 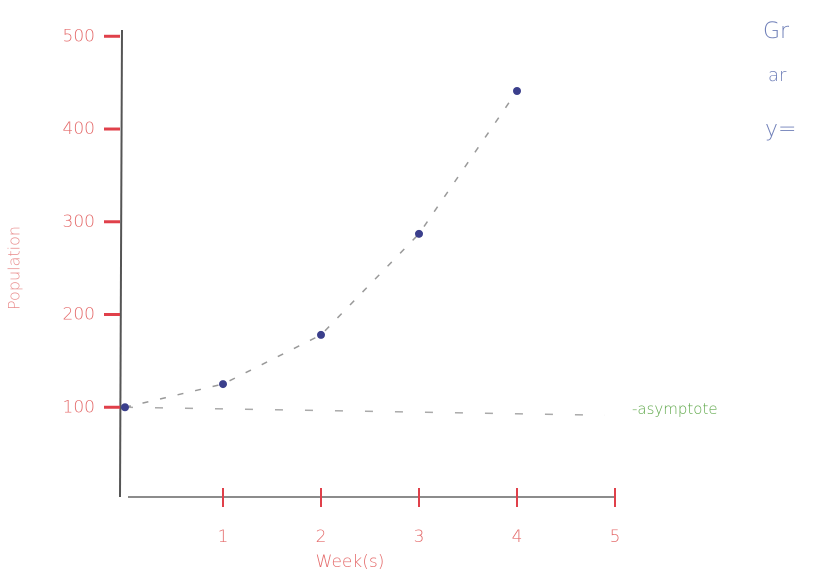 What do you see at coordinates (79, 315) in the screenshot?
I see `y-tick-label: 200` at bounding box center [79, 315].